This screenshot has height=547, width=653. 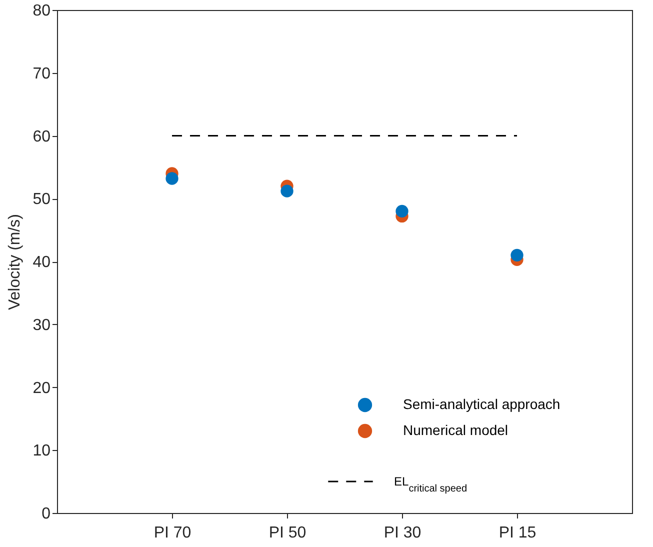 What do you see at coordinates (481, 404) in the screenshot?
I see `legend-label: Semi-analytical approach` at bounding box center [481, 404].